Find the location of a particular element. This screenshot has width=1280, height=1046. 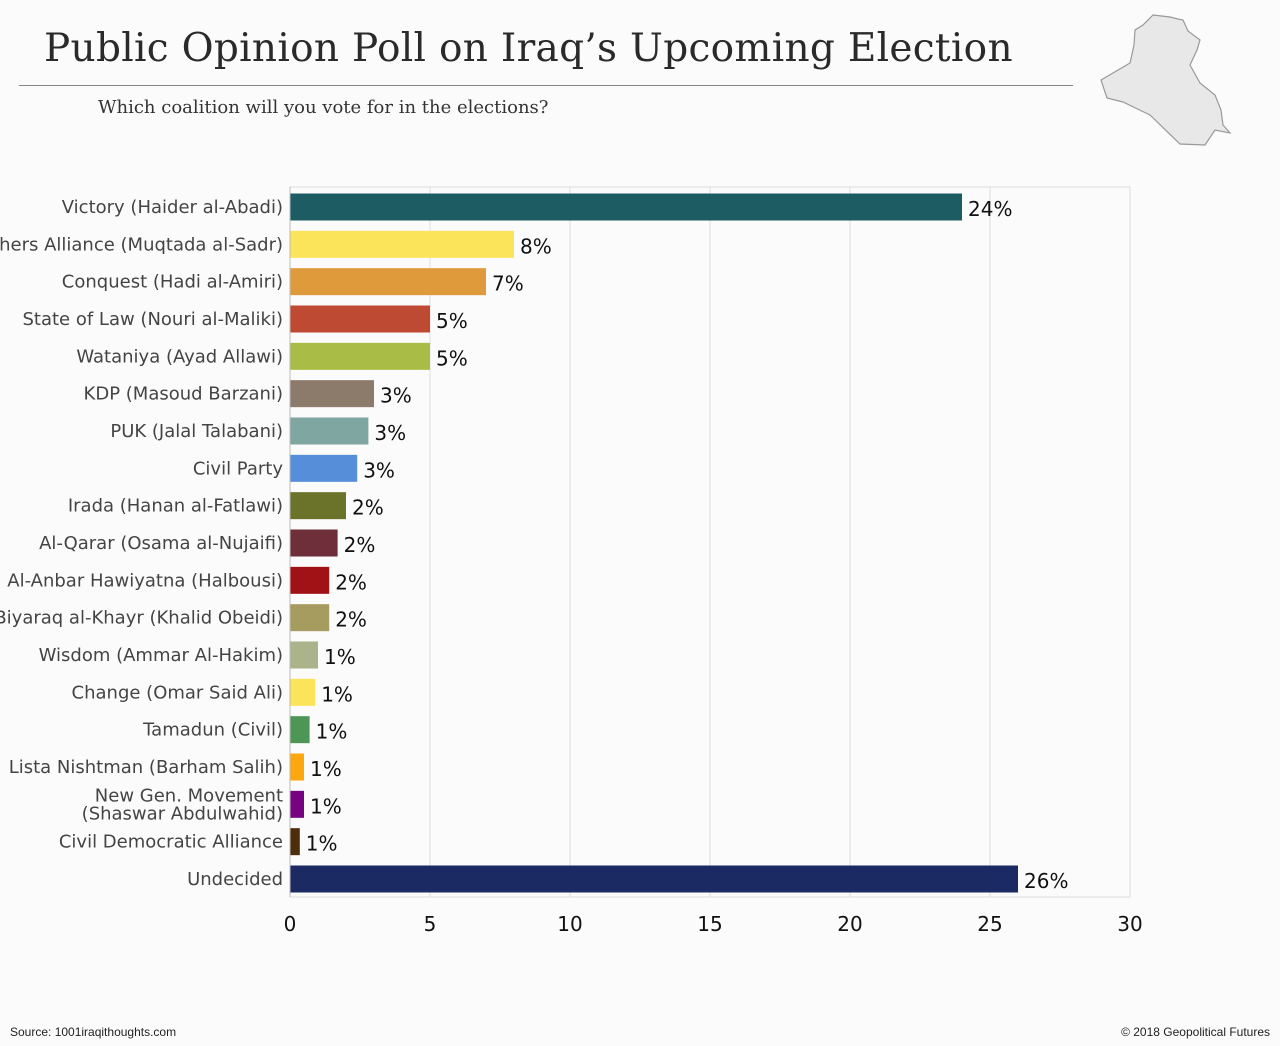

category-label: Civil Democratic Alliance is located at coordinates (171, 842).